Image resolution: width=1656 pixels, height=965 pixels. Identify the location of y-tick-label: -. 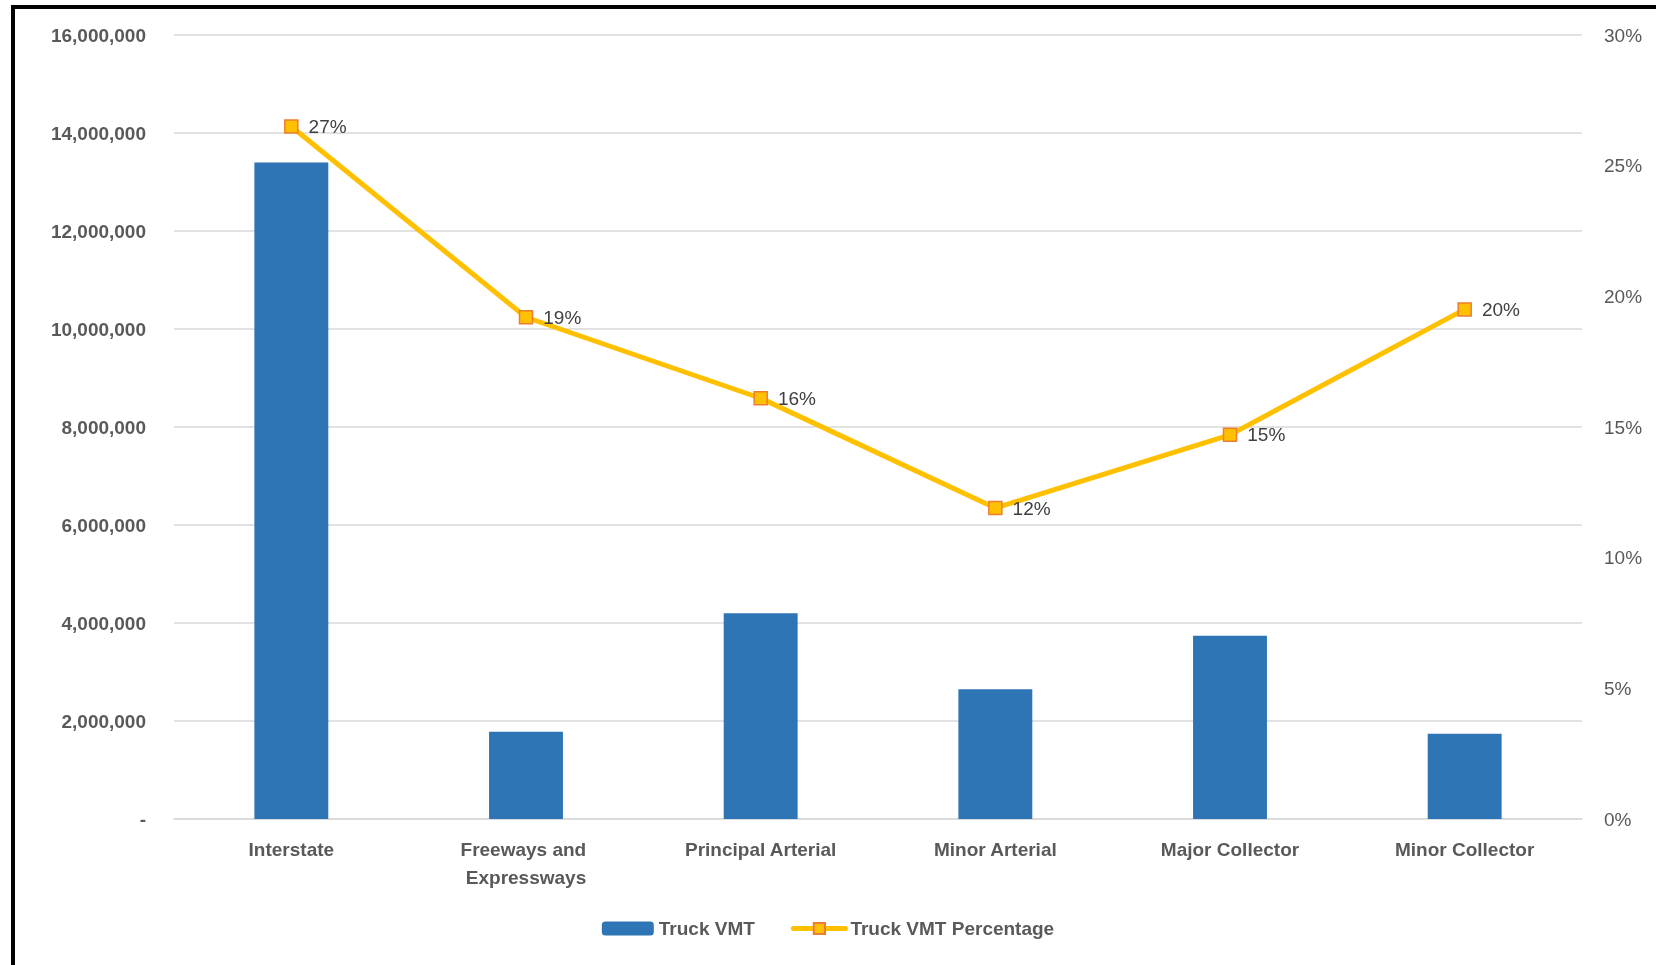
(142, 819).